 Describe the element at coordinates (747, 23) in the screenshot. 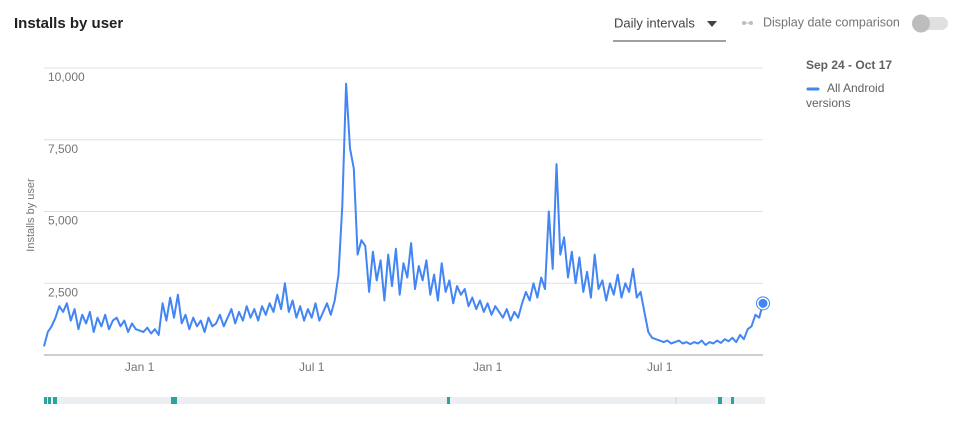

I see `comparison-icon` at that location.